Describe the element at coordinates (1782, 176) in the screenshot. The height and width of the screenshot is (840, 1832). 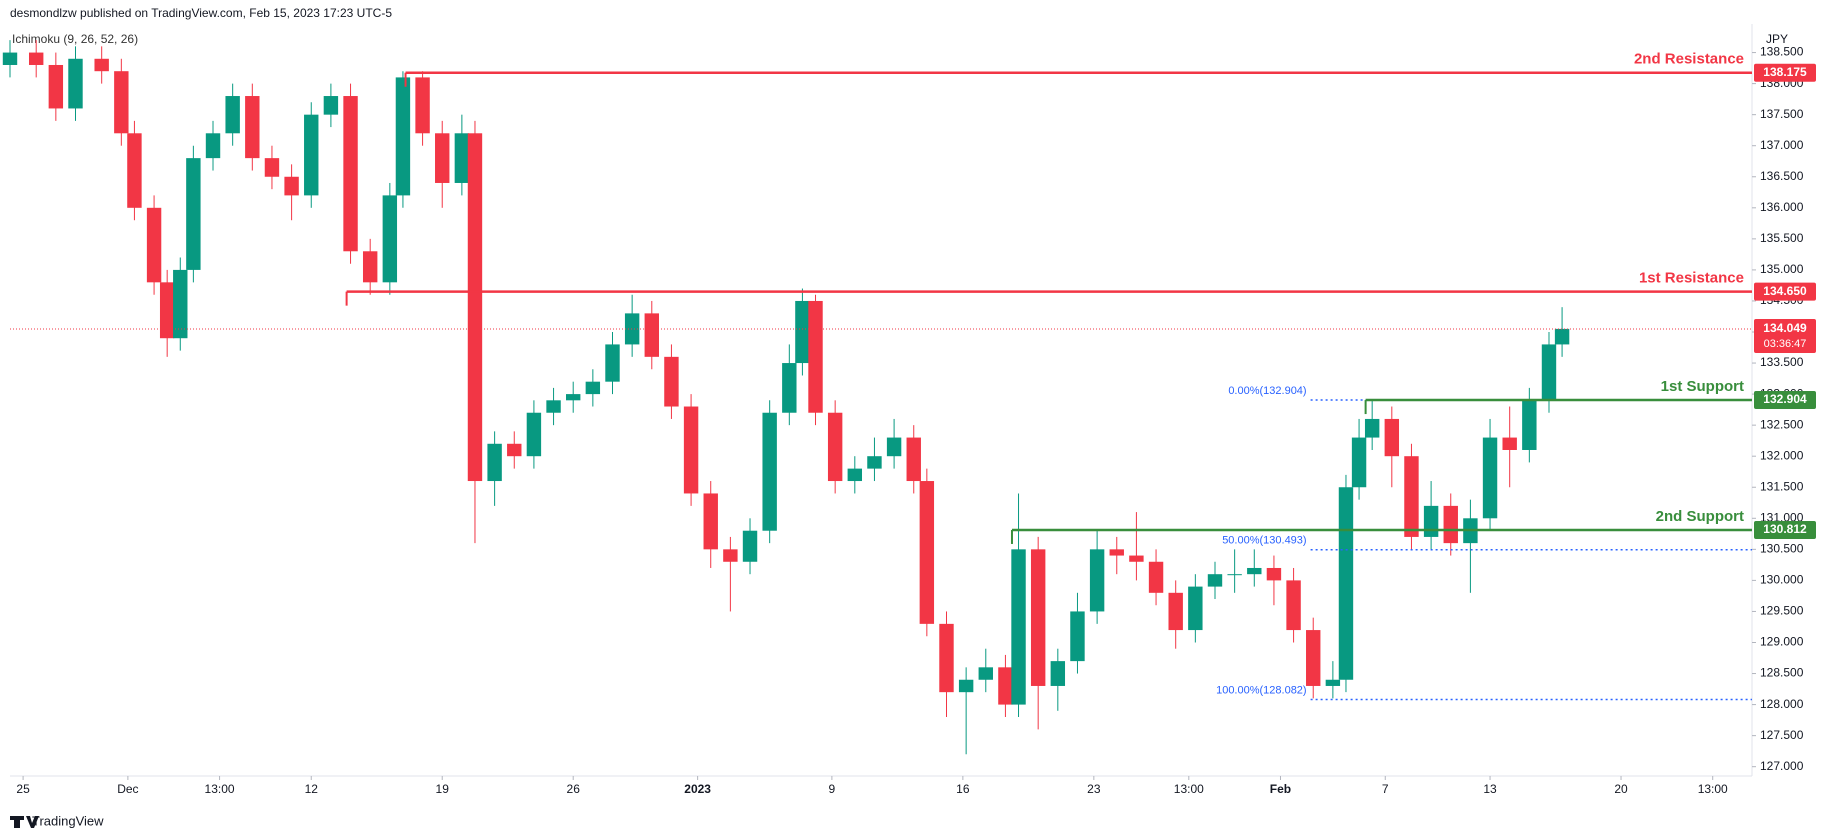
I see `y-tick-label: 136.500` at that location.